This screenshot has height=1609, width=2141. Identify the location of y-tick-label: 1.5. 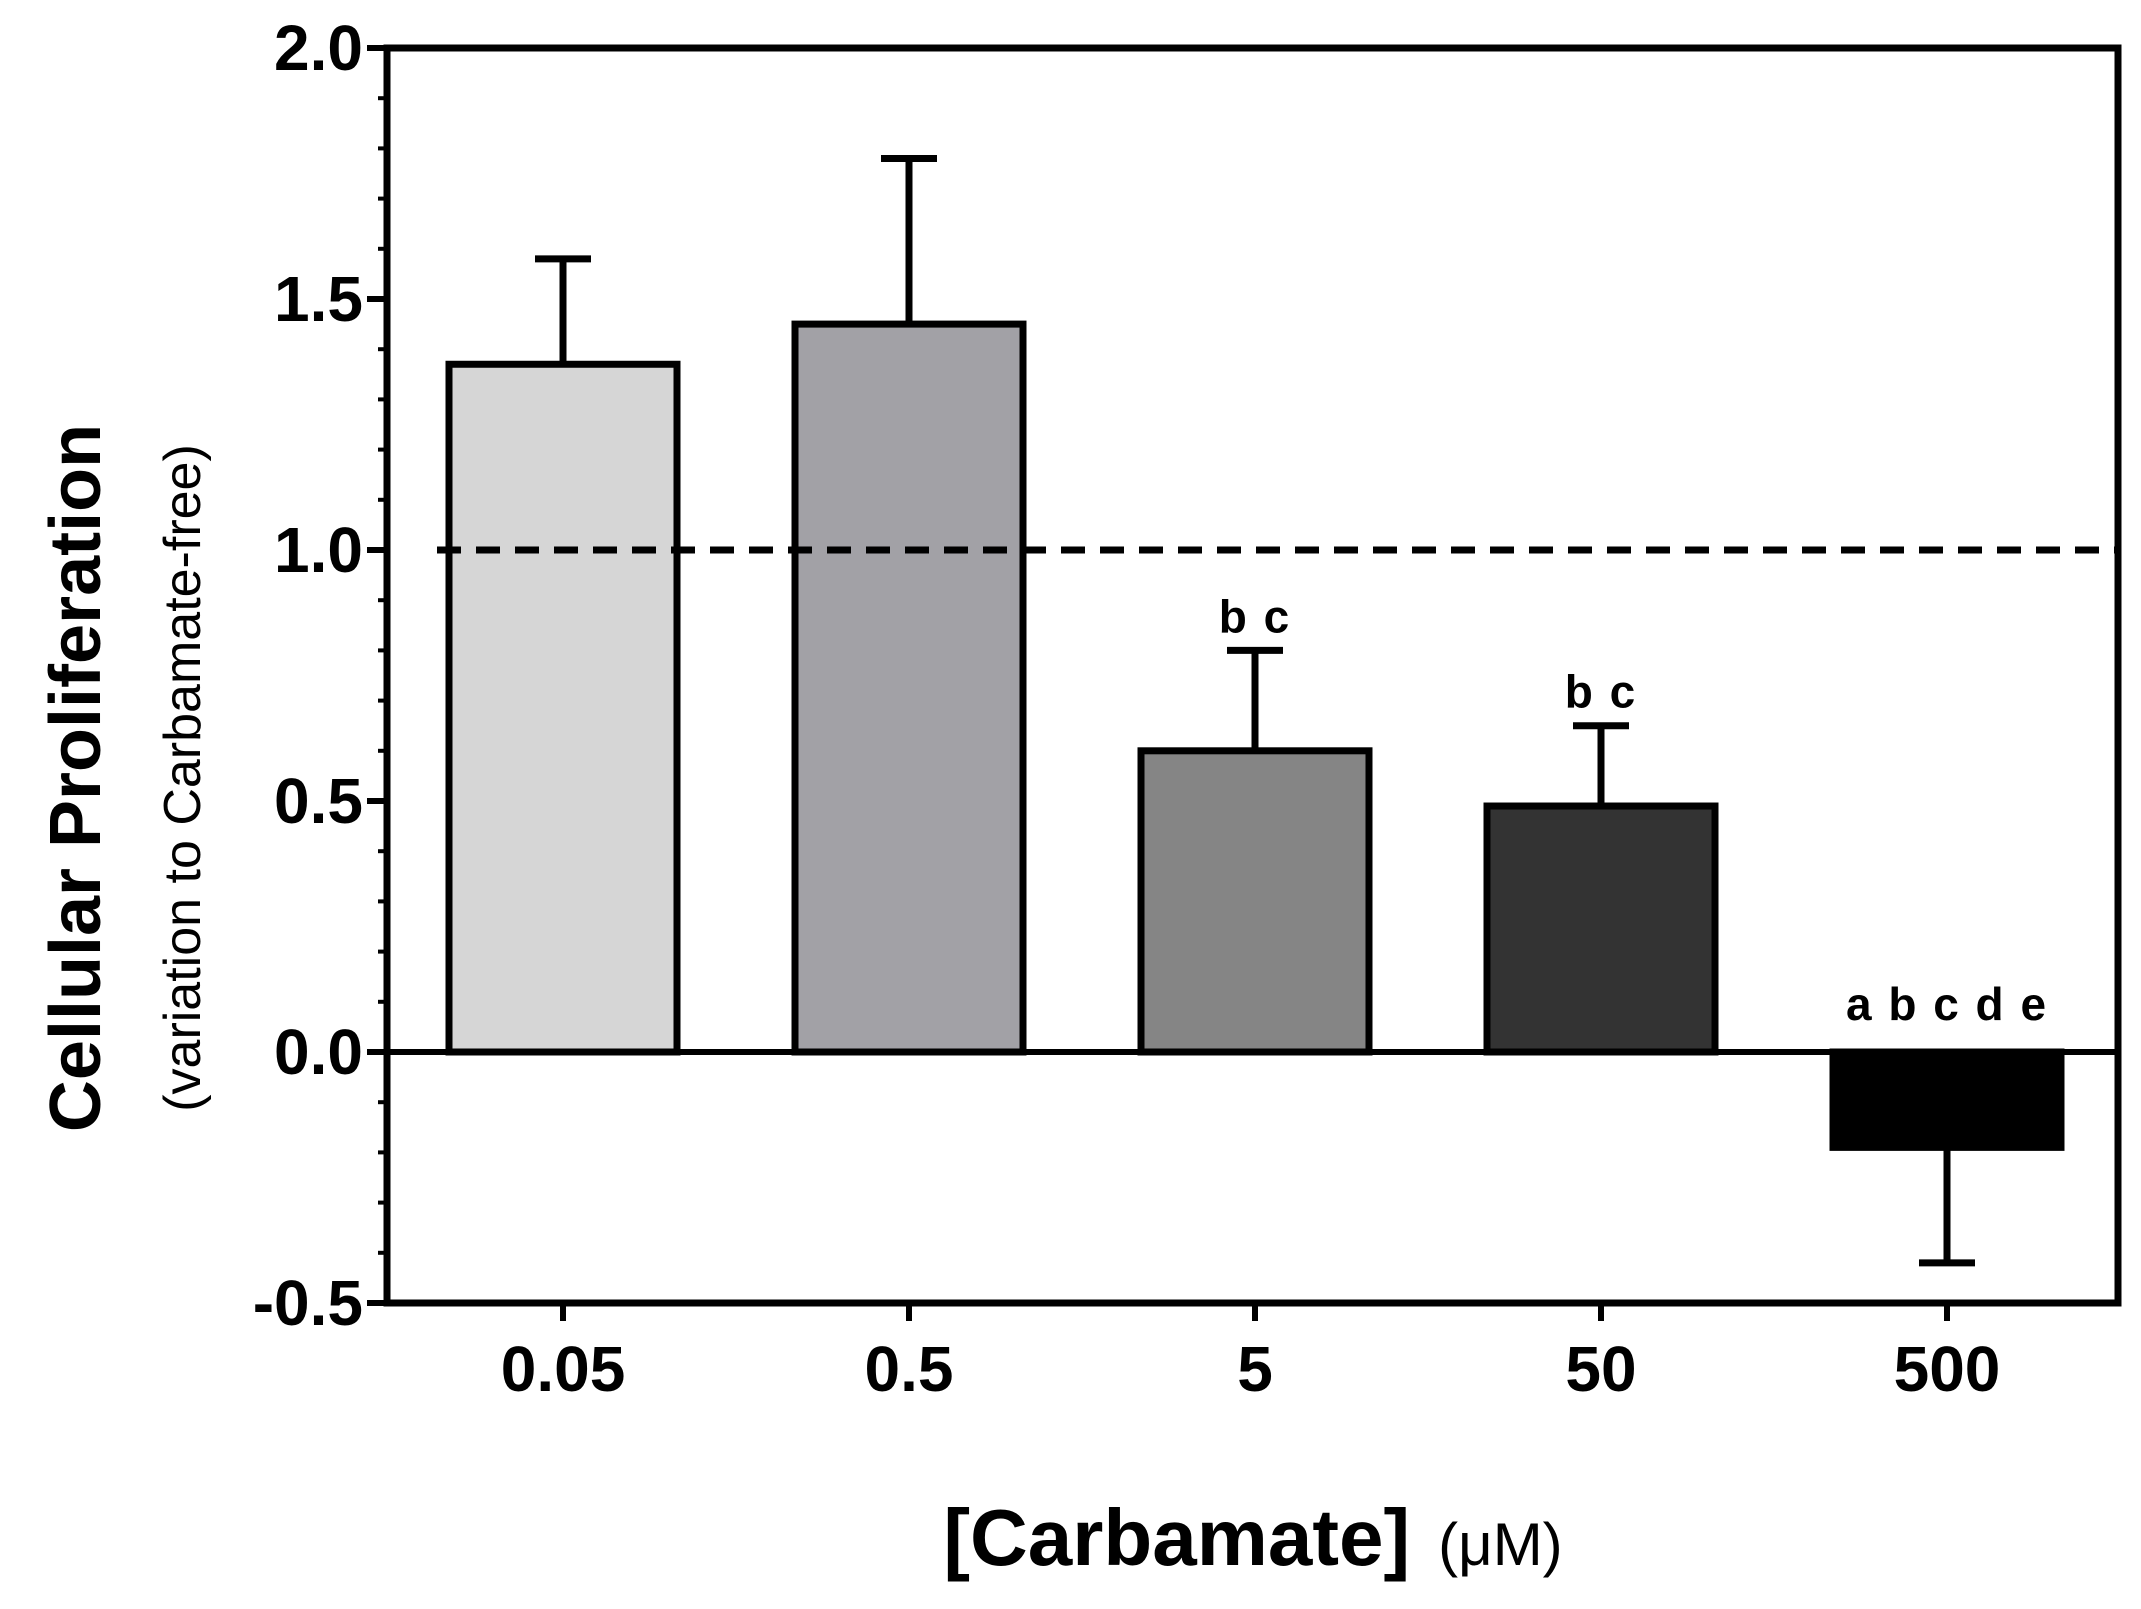
(318, 299).